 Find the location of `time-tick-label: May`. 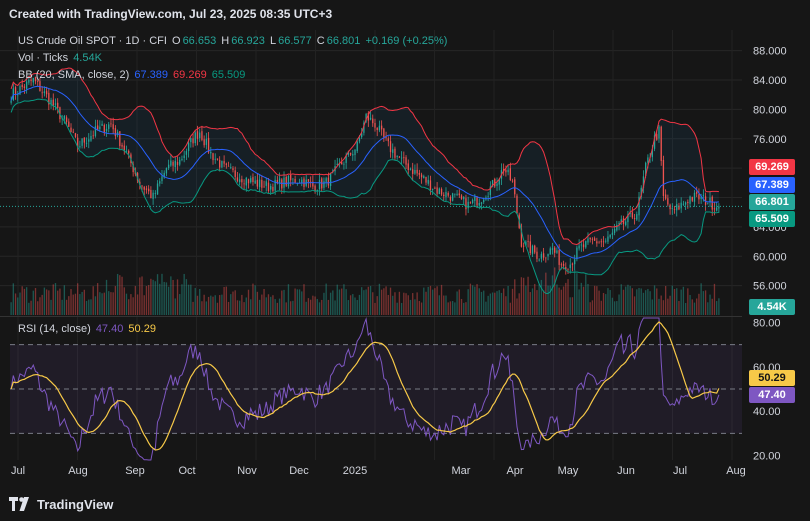

time-tick-label: May is located at coordinates (568, 471).